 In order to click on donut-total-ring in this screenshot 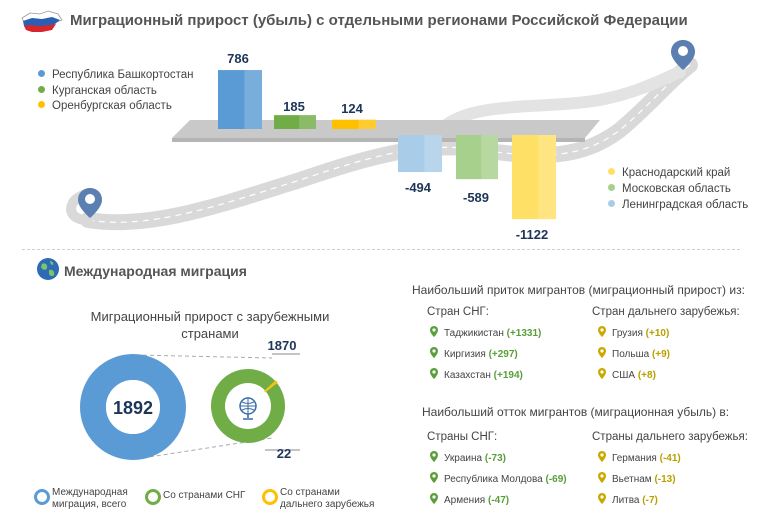, I will do `click(133, 407)`.